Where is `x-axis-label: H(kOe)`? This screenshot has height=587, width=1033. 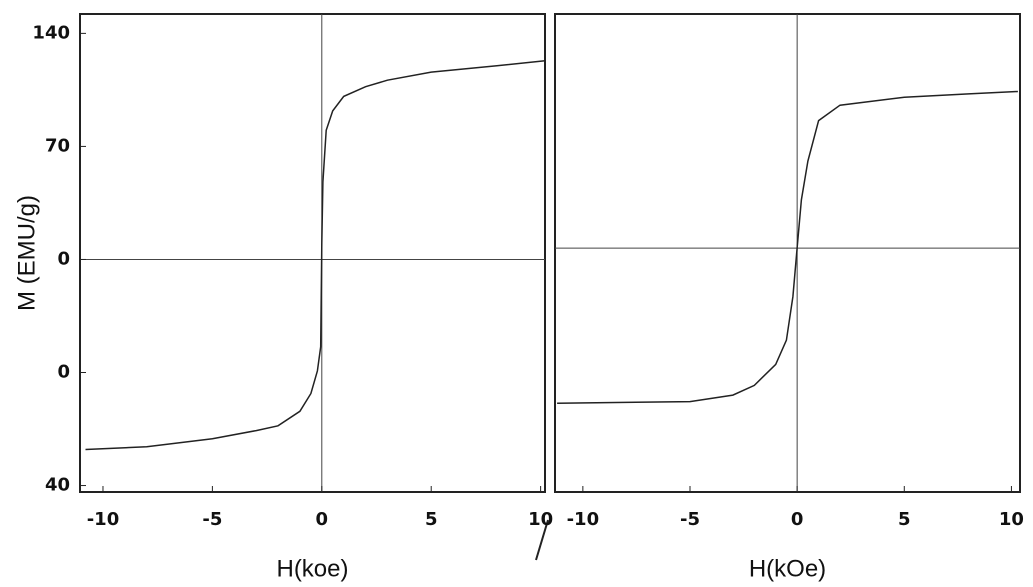
x-axis-label: H(kOe) is located at coordinates (787, 568).